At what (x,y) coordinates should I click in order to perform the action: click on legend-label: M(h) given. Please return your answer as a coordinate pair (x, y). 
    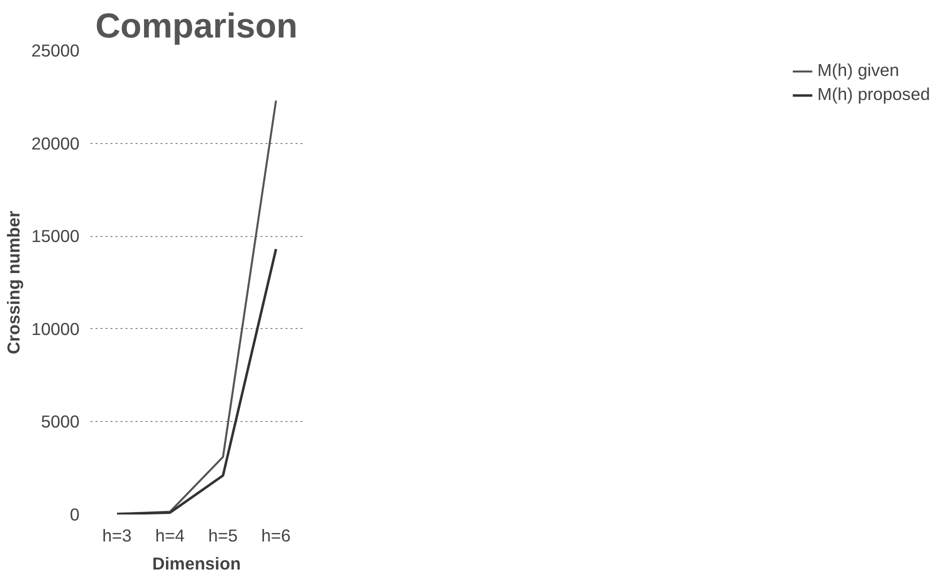
    Looking at the image, I should click on (858, 70).